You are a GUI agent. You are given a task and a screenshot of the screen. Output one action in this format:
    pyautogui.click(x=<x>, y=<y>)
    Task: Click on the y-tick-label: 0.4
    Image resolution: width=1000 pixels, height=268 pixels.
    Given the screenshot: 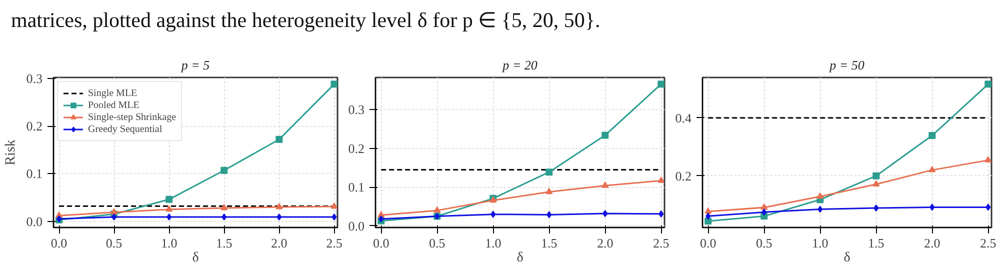 What is the action you would take?
    pyautogui.click(x=683, y=118)
    